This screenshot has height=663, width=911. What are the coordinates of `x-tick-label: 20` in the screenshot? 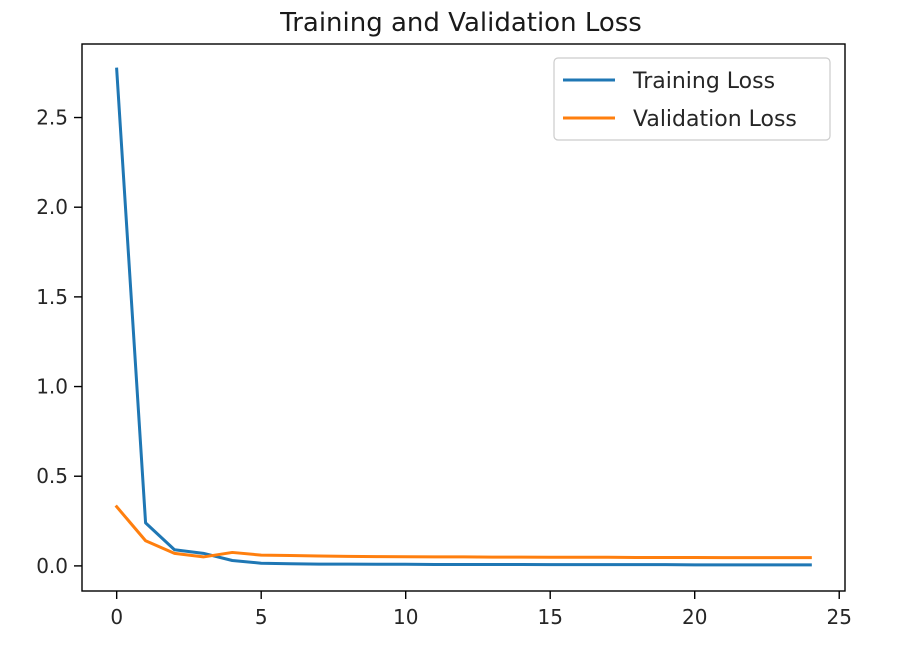 It's located at (694, 617).